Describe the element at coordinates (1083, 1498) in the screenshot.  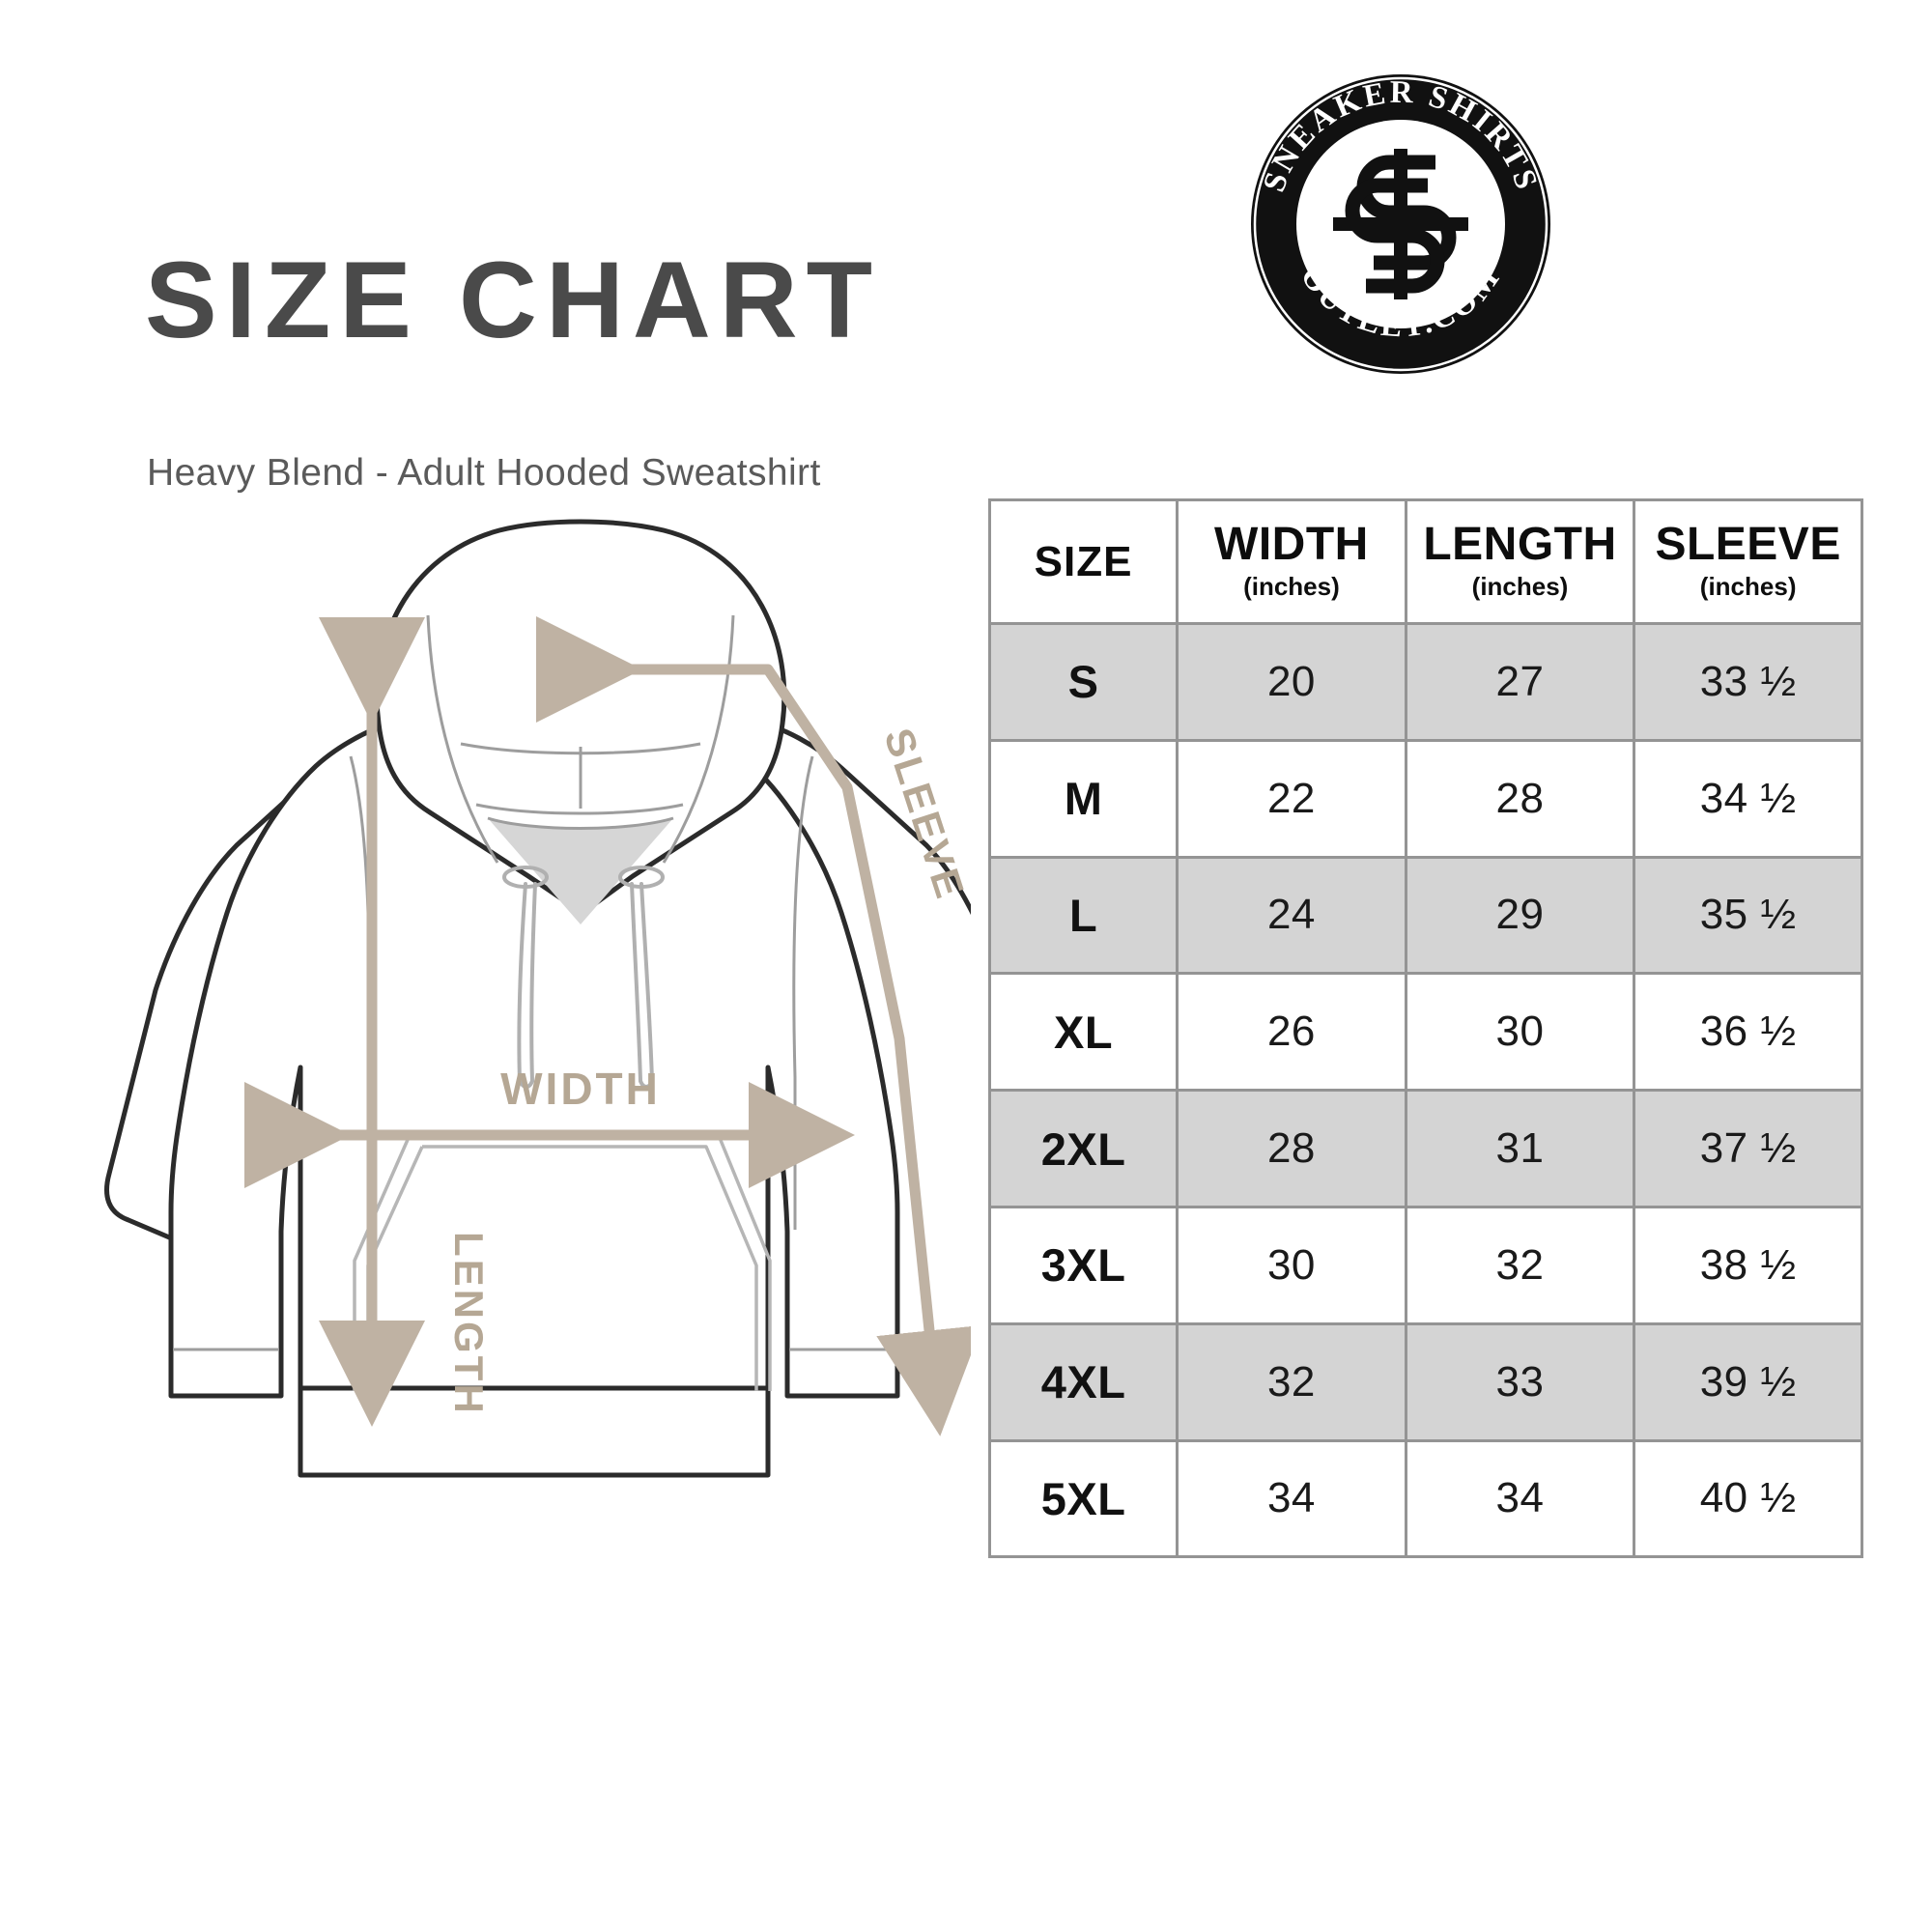
I see `cell-size: 5XL` at that location.